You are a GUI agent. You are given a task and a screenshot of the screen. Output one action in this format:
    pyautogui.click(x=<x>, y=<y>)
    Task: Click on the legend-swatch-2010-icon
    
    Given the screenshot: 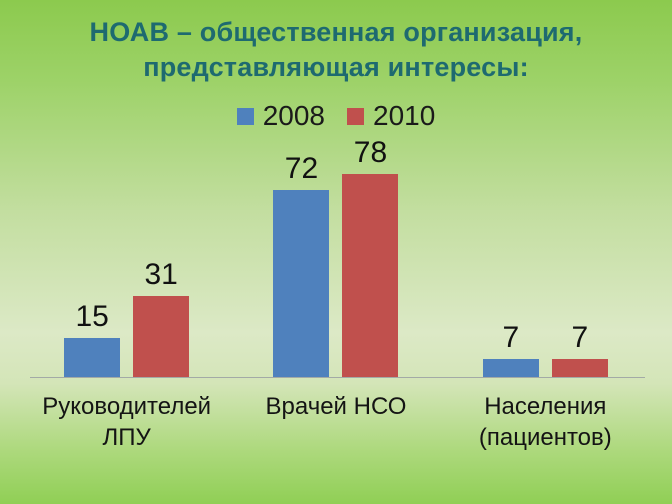 What is the action you would take?
    pyautogui.click(x=355, y=116)
    